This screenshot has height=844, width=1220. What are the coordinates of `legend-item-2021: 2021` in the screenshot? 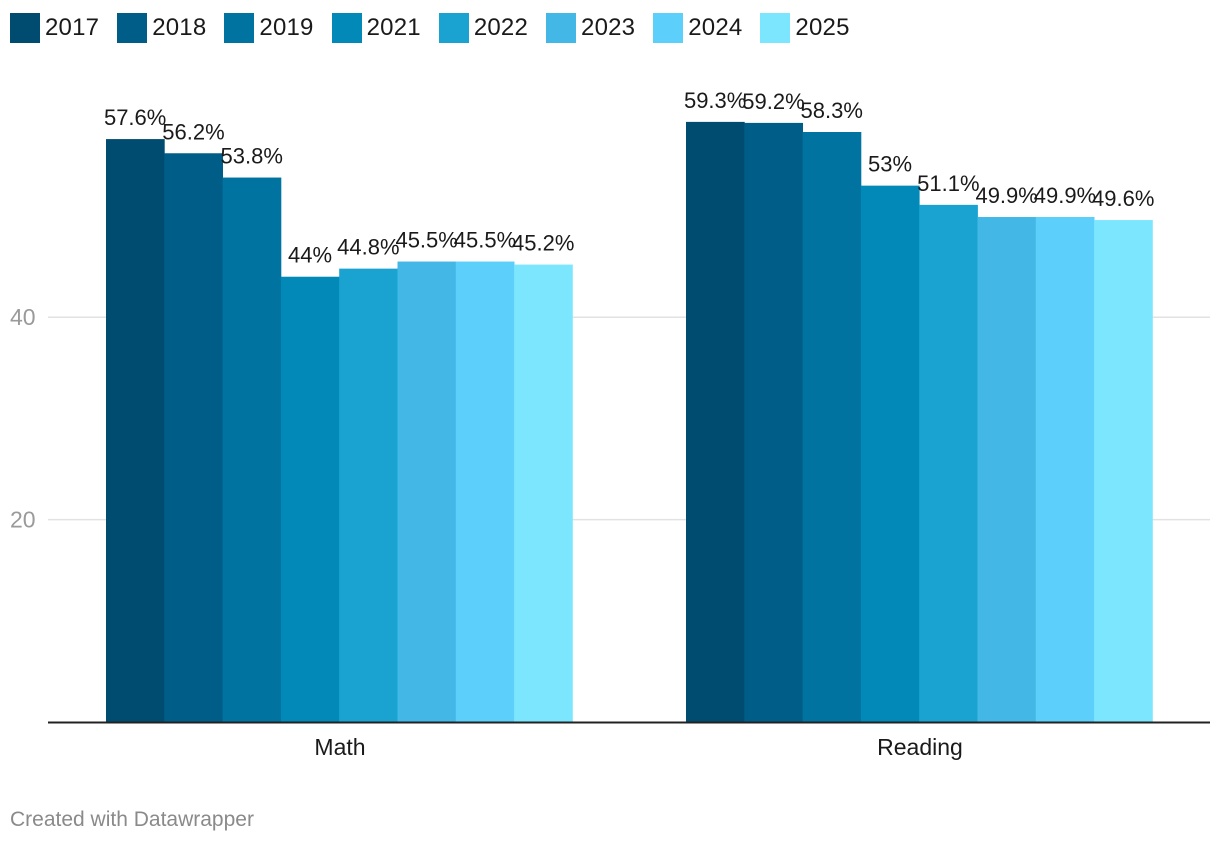 It's located at (376, 28).